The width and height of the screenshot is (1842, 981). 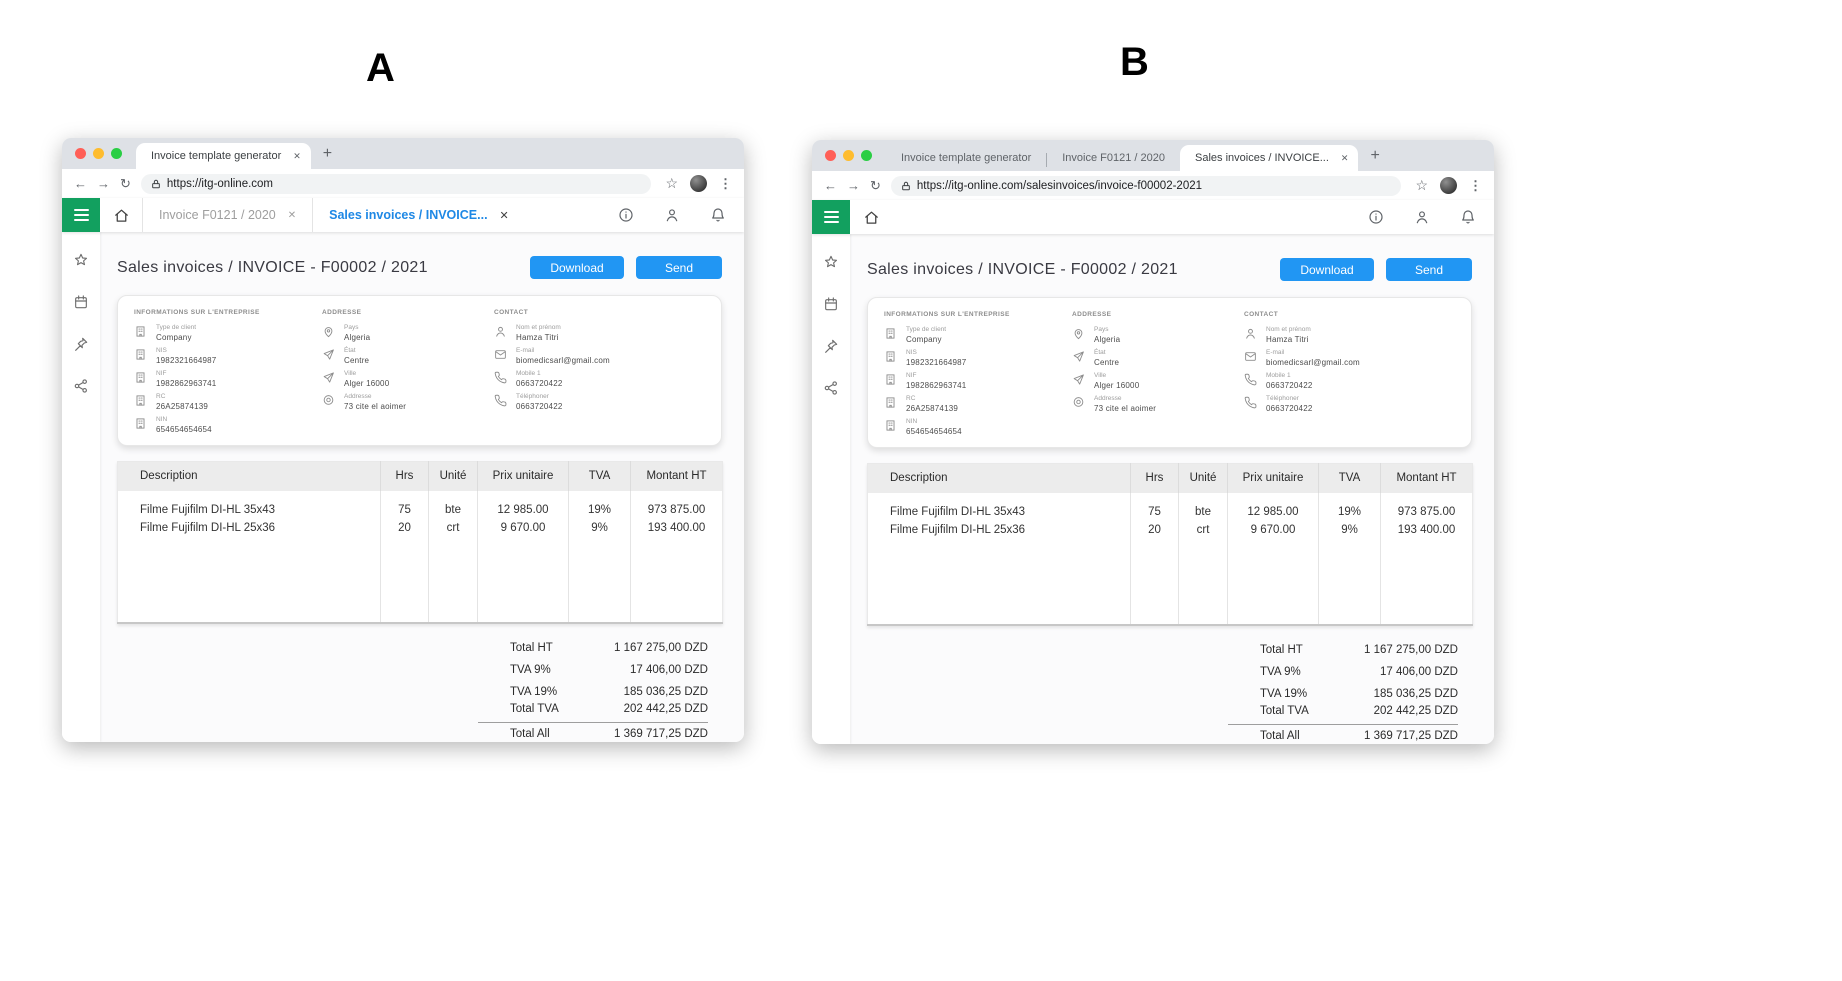 What do you see at coordinates (1284, 694) in the screenshot?
I see `total-label: TVA 19%` at bounding box center [1284, 694].